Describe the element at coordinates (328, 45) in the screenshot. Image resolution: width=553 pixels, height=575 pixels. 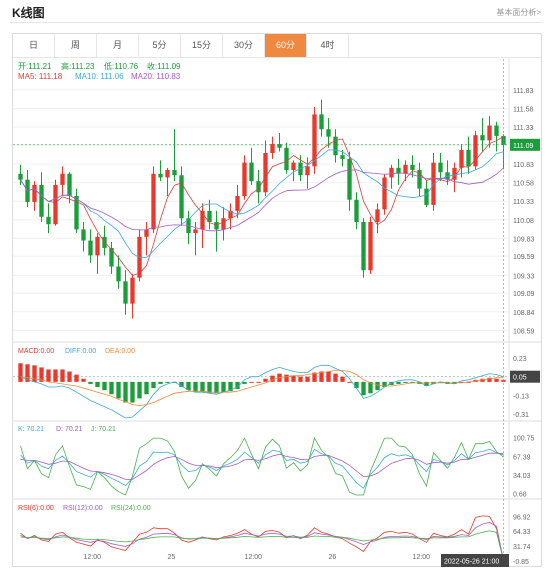
I see `tab-4hour: 4时` at that location.